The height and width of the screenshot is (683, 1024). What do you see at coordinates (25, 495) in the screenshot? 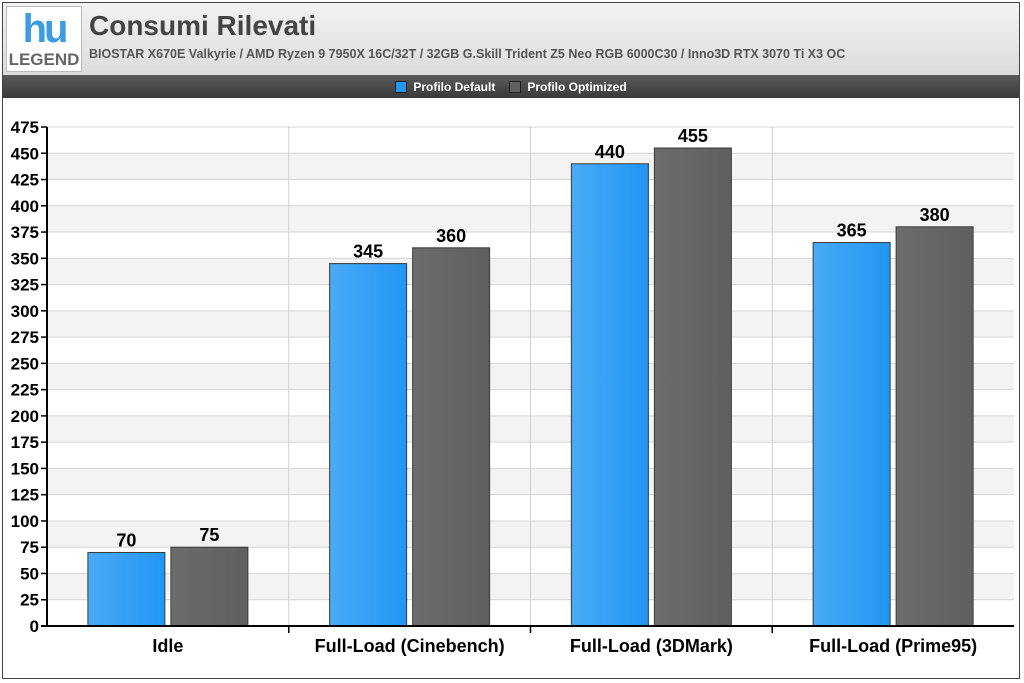
I see `y-tick-label: 125` at bounding box center [25, 495].